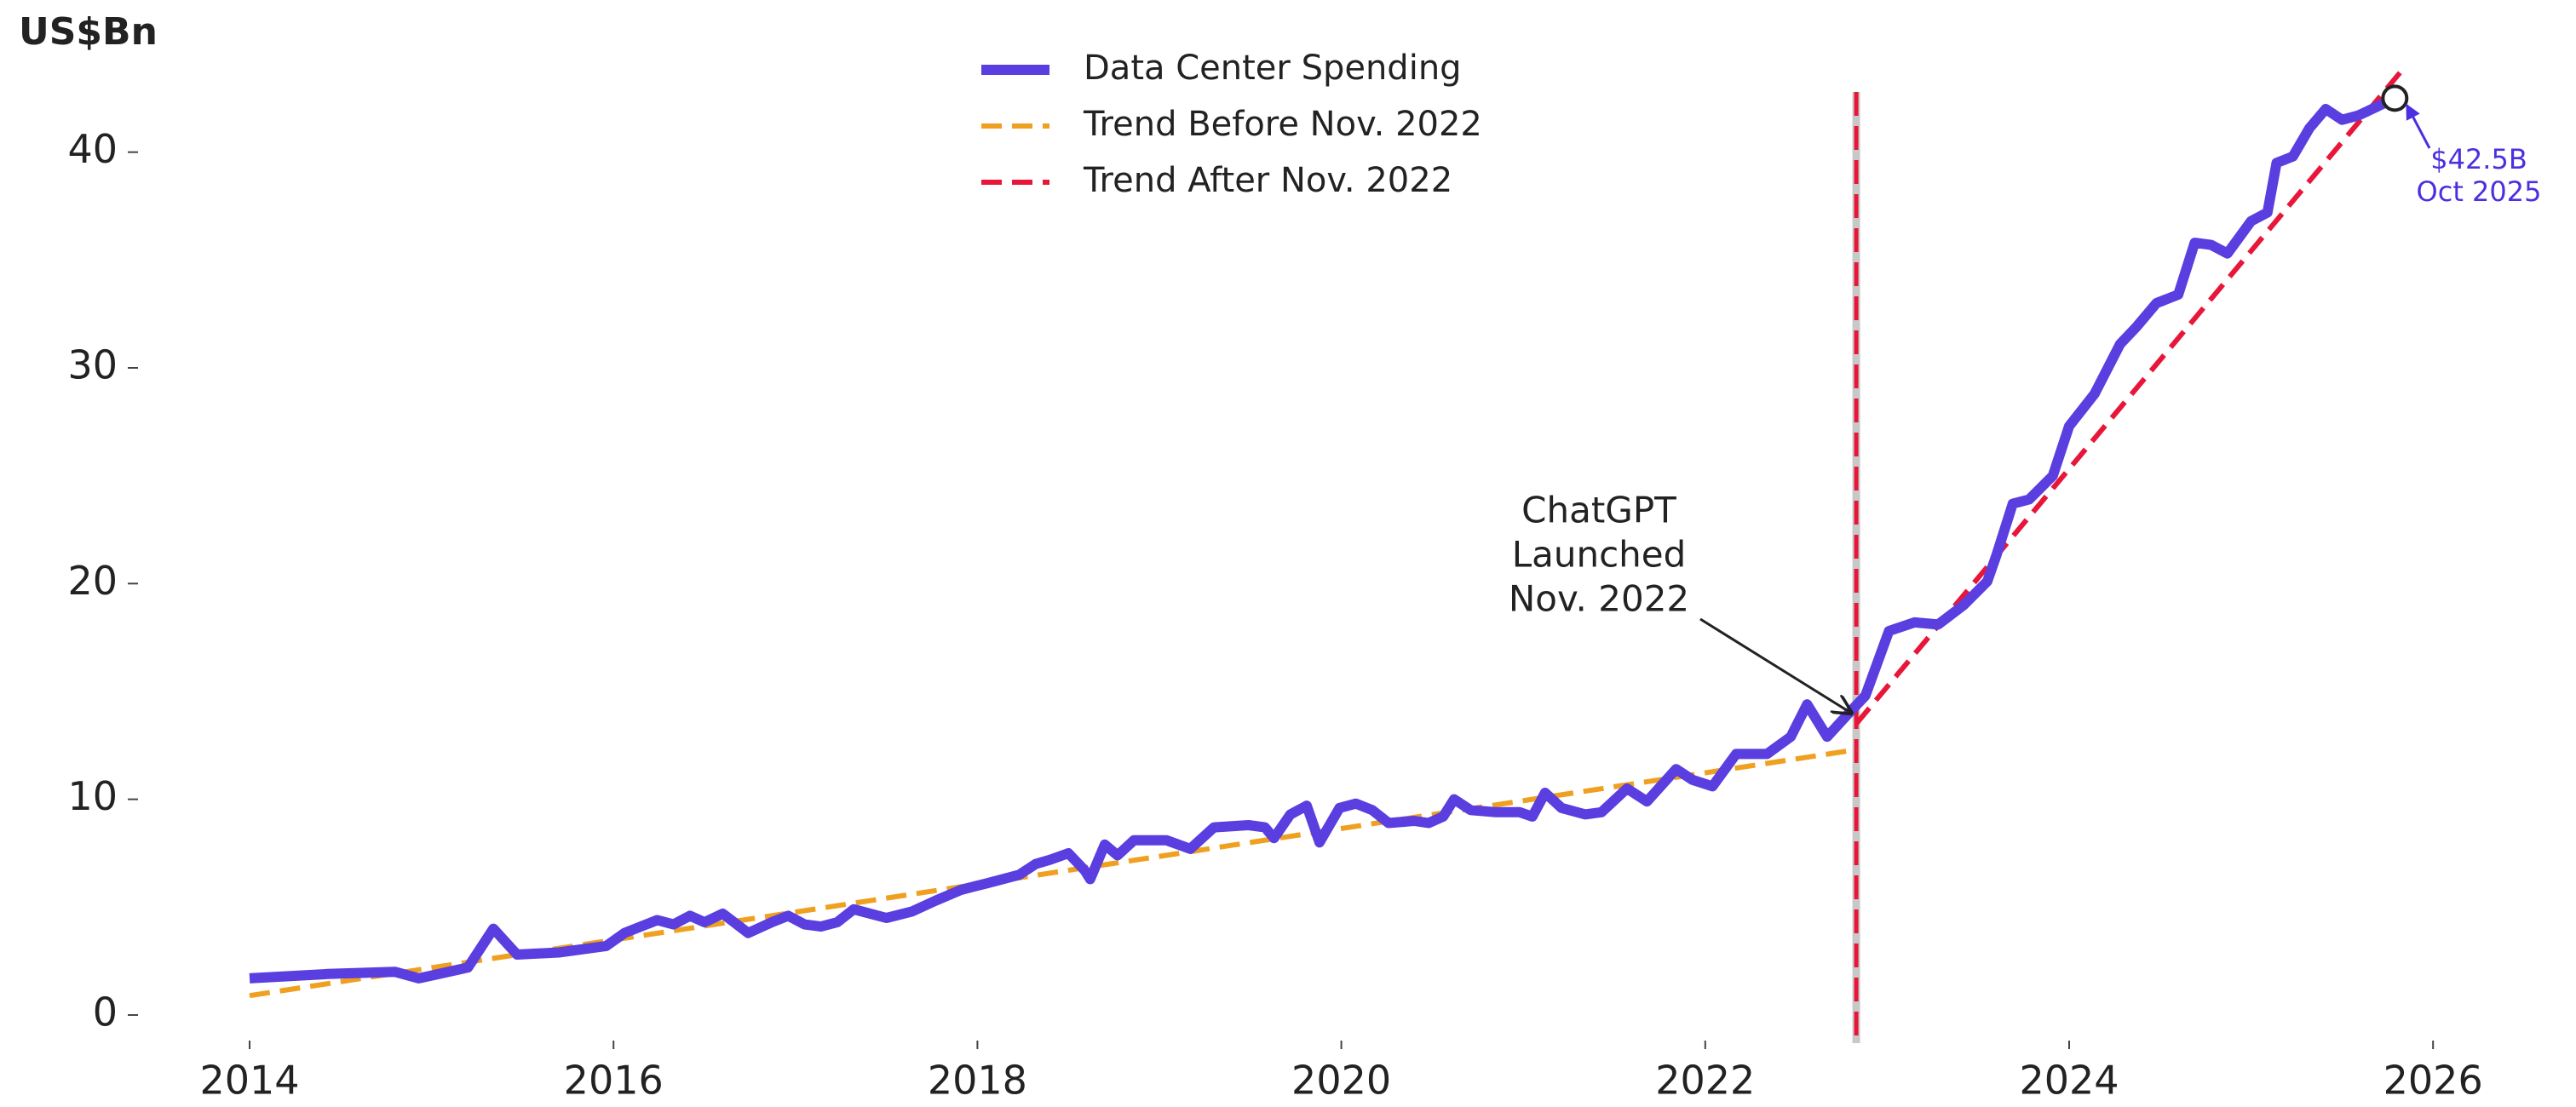 The height and width of the screenshot is (1107, 2576). Describe the element at coordinates (106, 1012) in the screenshot. I see `y-tick-label: 0` at that location.